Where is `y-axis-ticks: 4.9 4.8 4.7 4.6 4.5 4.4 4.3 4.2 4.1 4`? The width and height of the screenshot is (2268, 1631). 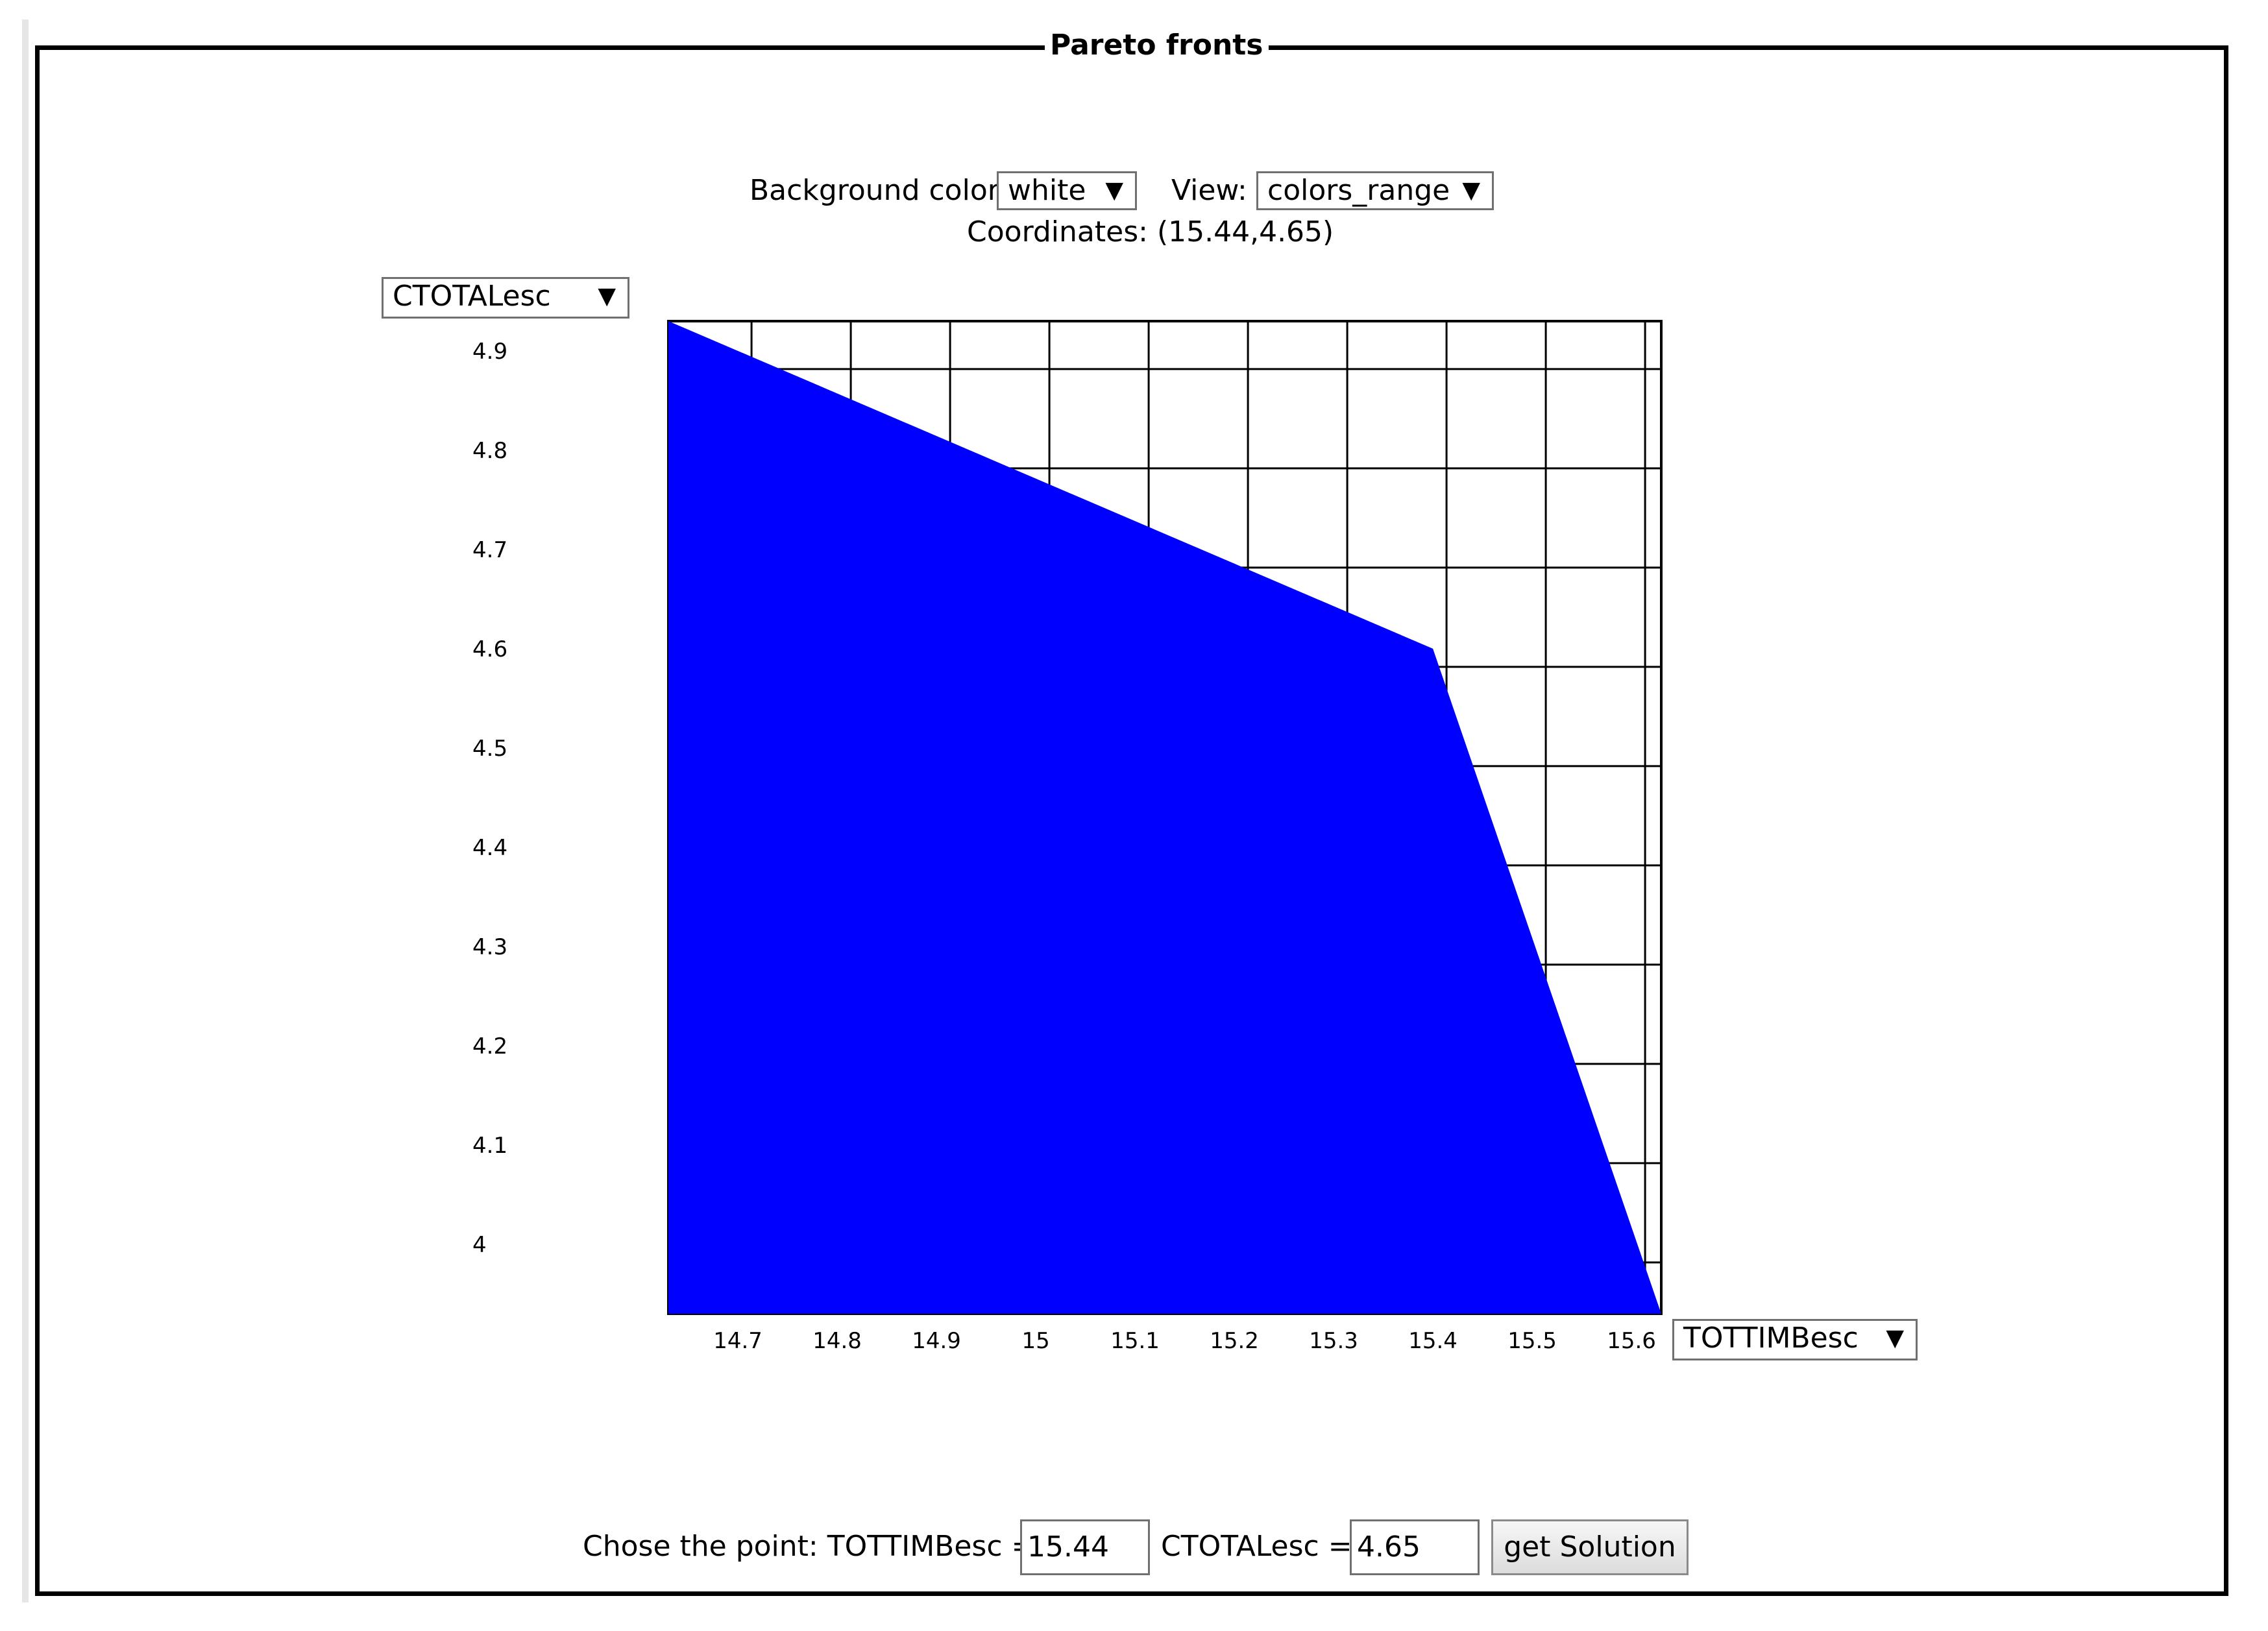 y-axis-ticks: 4.9 4.8 4.7 4.6 4.5 4.4 4.3 4.2 4.1 4 is located at coordinates (489, 798).